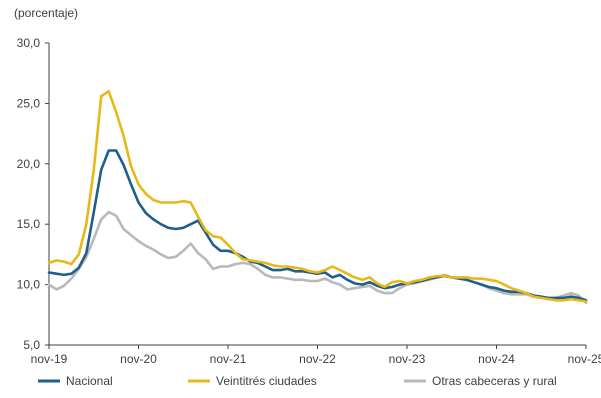 This screenshot has width=601, height=398. What do you see at coordinates (46, 13) in the screenshot?
I see `y-axis-title: (porcentaje)` at bounding box center [46, 13].